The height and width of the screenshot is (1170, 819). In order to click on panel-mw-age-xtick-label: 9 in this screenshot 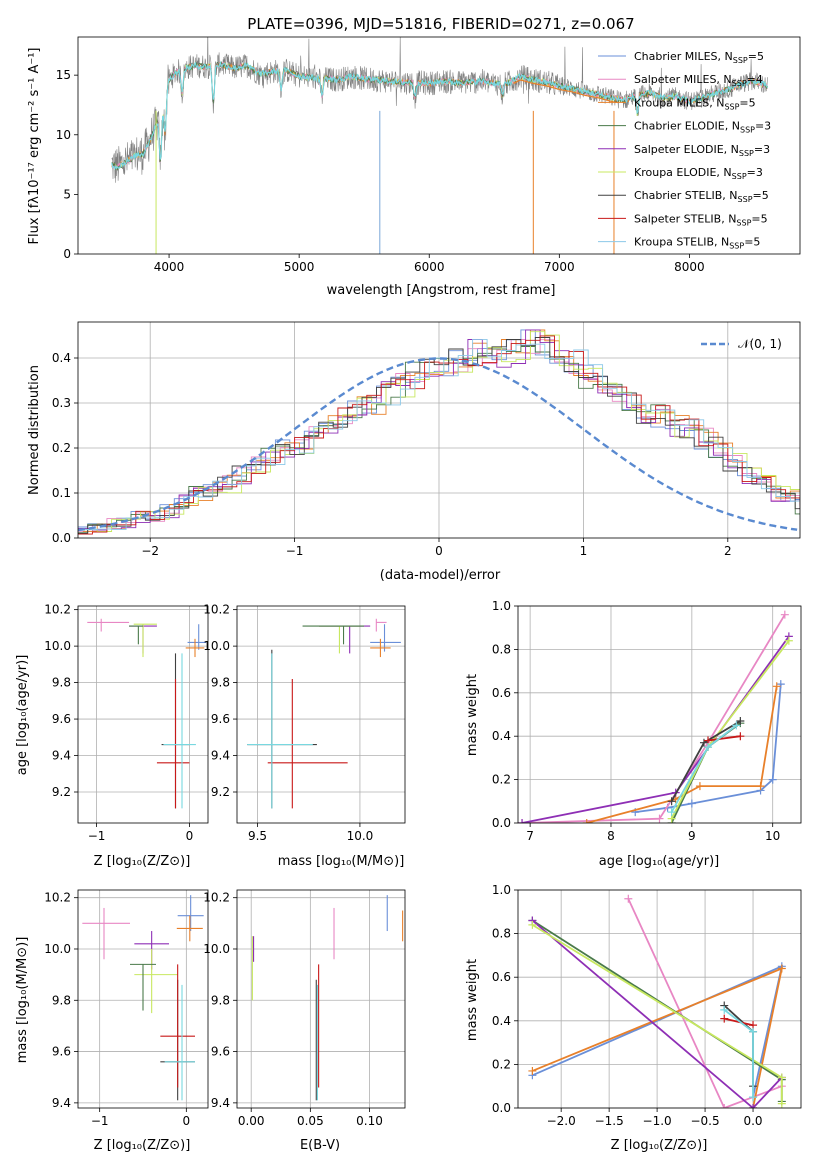, I will do `click(692, 836)`.